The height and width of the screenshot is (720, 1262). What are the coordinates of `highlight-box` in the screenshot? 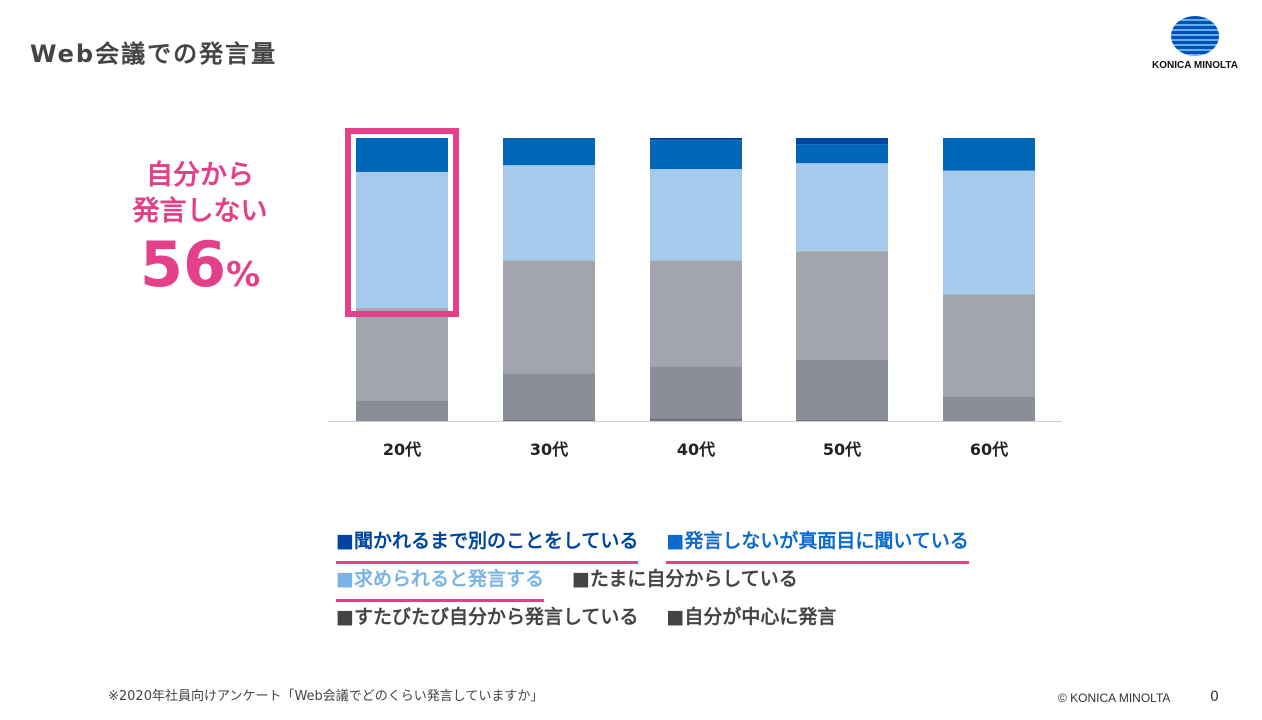 It's located at (402, 222).